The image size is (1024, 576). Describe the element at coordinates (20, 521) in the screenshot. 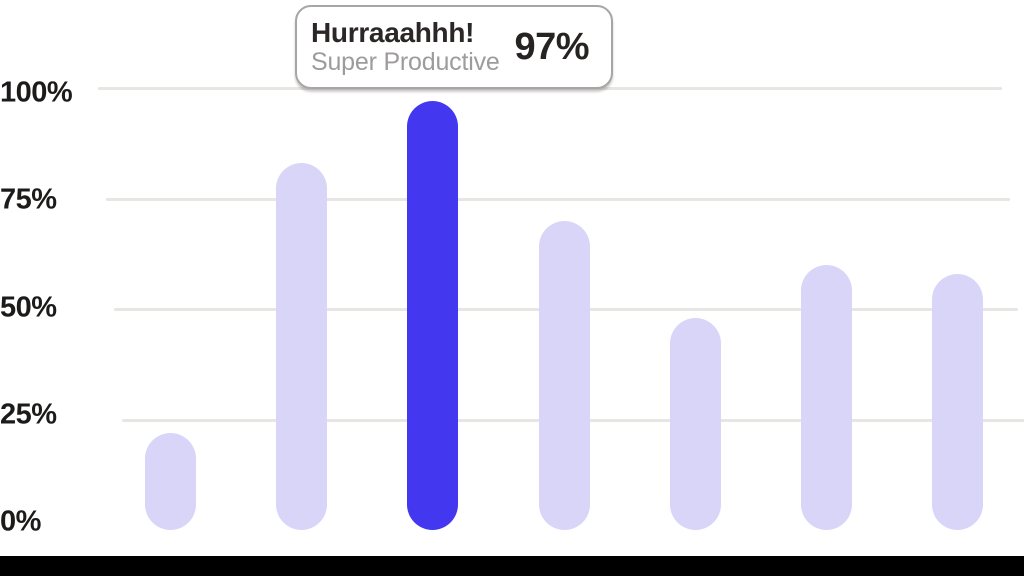

I see `y-axis-label-0: 0%` at that location.